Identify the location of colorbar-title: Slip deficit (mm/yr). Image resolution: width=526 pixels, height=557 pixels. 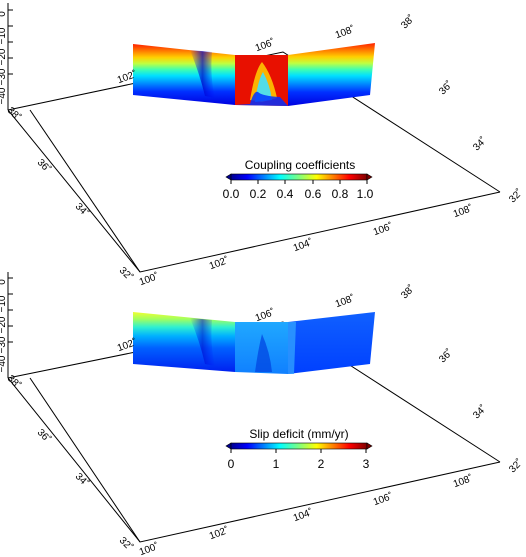
(298, 434).